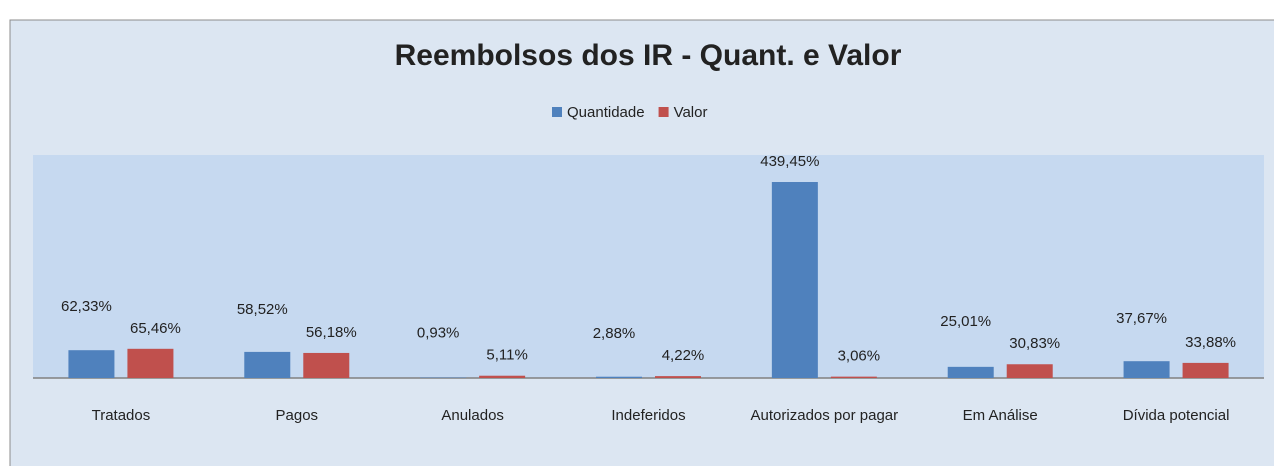 This screenshot has width=1274, height=466. Describe the element at coordinates (262, 309) in the screenshot. I see `data-label: 58,52%` at that location.